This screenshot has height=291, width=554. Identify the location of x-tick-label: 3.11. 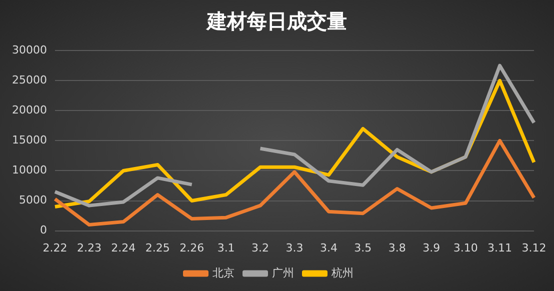
(500, 247).